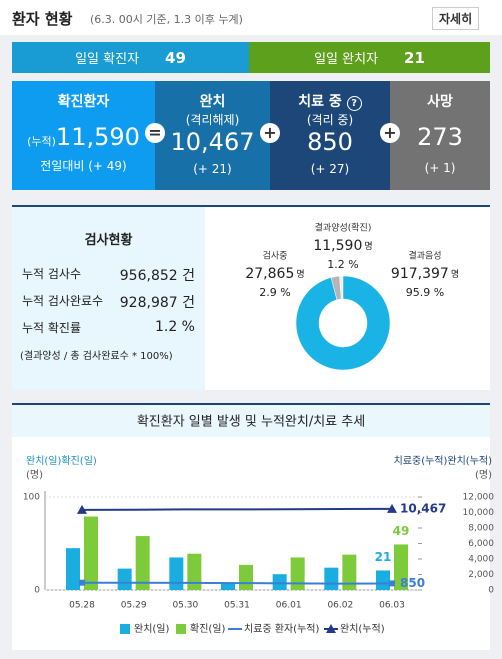  I want to click on data-label: 850, so click(412, 583).